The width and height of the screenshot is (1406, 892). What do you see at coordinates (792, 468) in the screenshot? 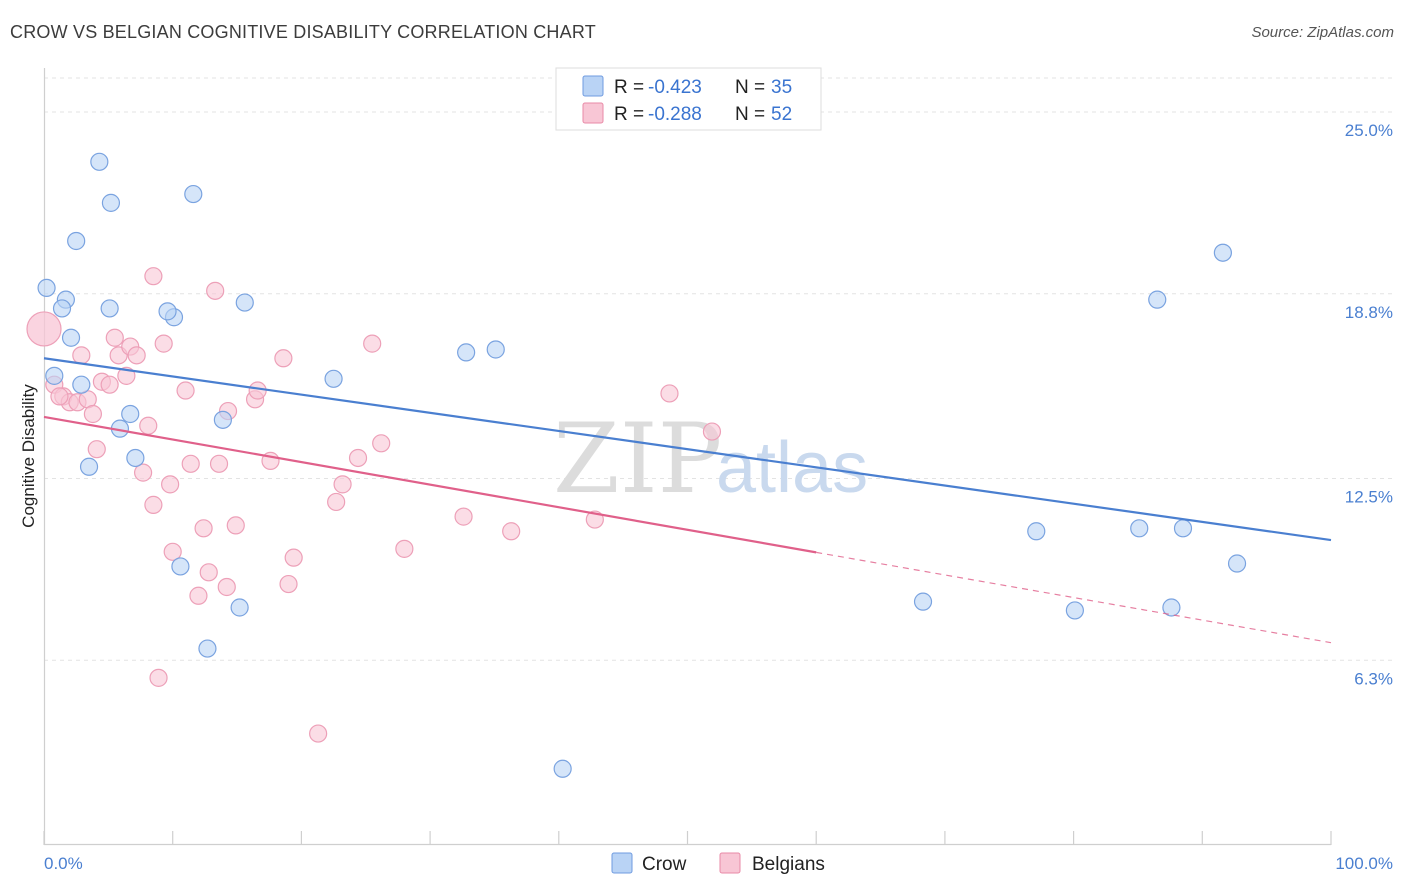
I see `watermark-atlas: atlas` at bounding box center [792, 468].